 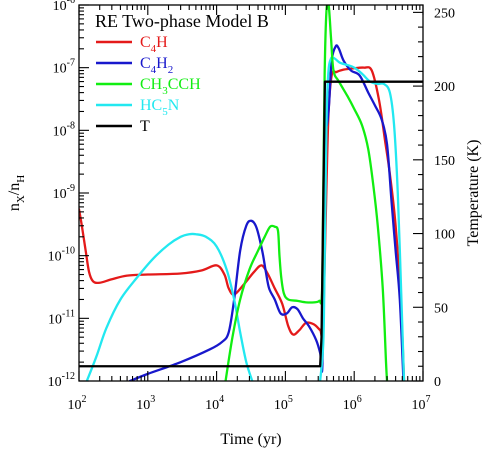 What do you see at coordinates (362, 218) in the screenshot?
I see `series-line-hc5n-late` at bounding box center [362, 218].